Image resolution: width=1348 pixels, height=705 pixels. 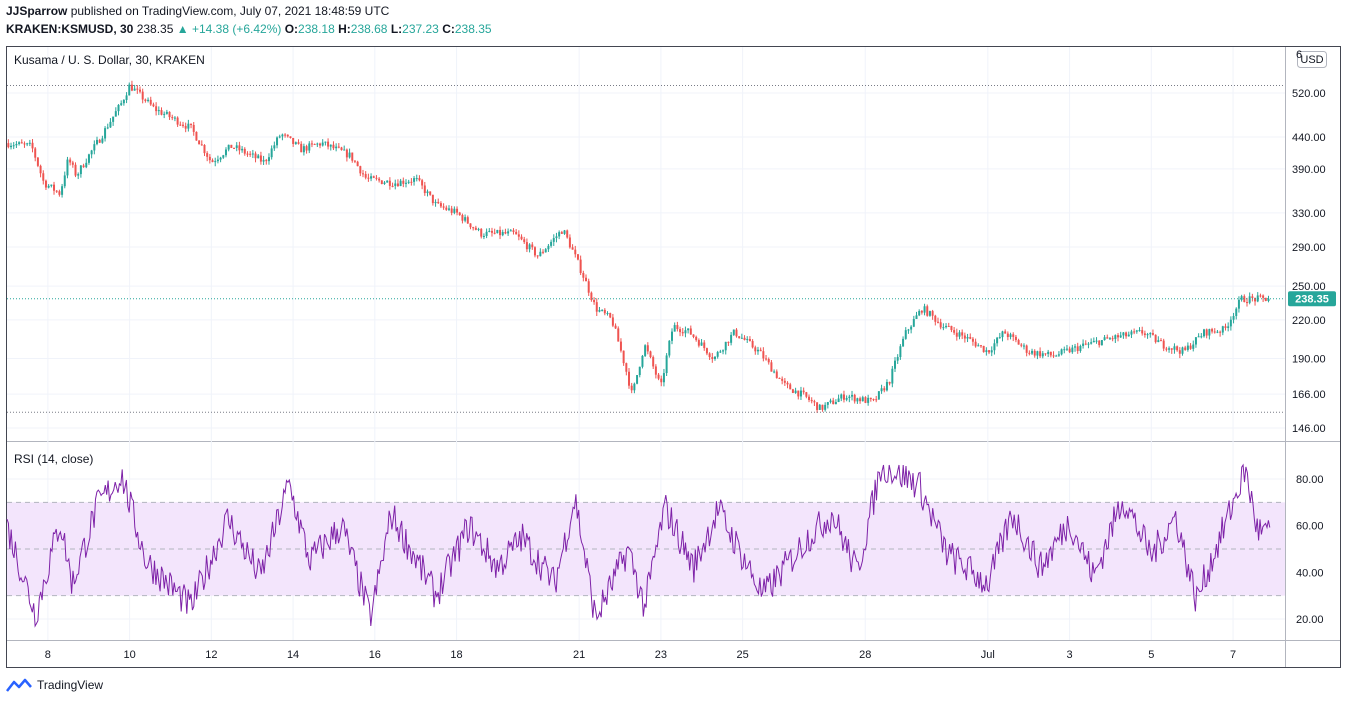 What do you see at coordinates (54, 685) in the screenshot?
I see `footer-brand: TradingView` at bounding box center [54, 685].